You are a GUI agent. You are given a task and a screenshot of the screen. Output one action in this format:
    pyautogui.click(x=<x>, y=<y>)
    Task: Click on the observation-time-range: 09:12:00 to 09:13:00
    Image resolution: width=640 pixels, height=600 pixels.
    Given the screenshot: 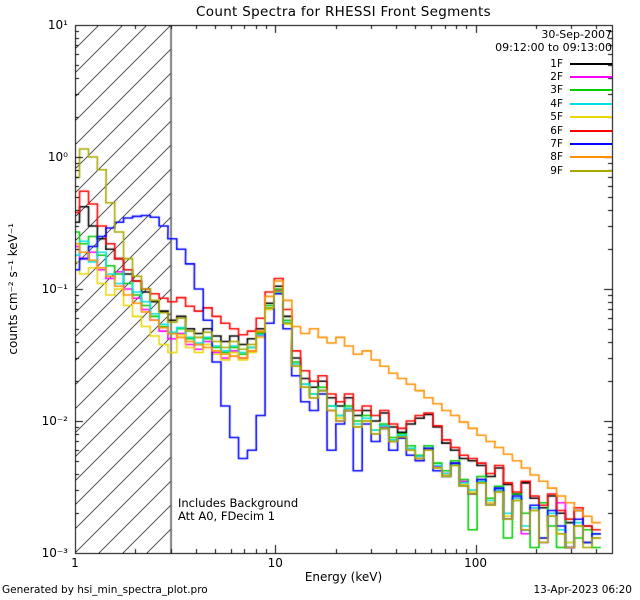 What is the action you would take?
    pyautogui.click(x=553, y=47)
    